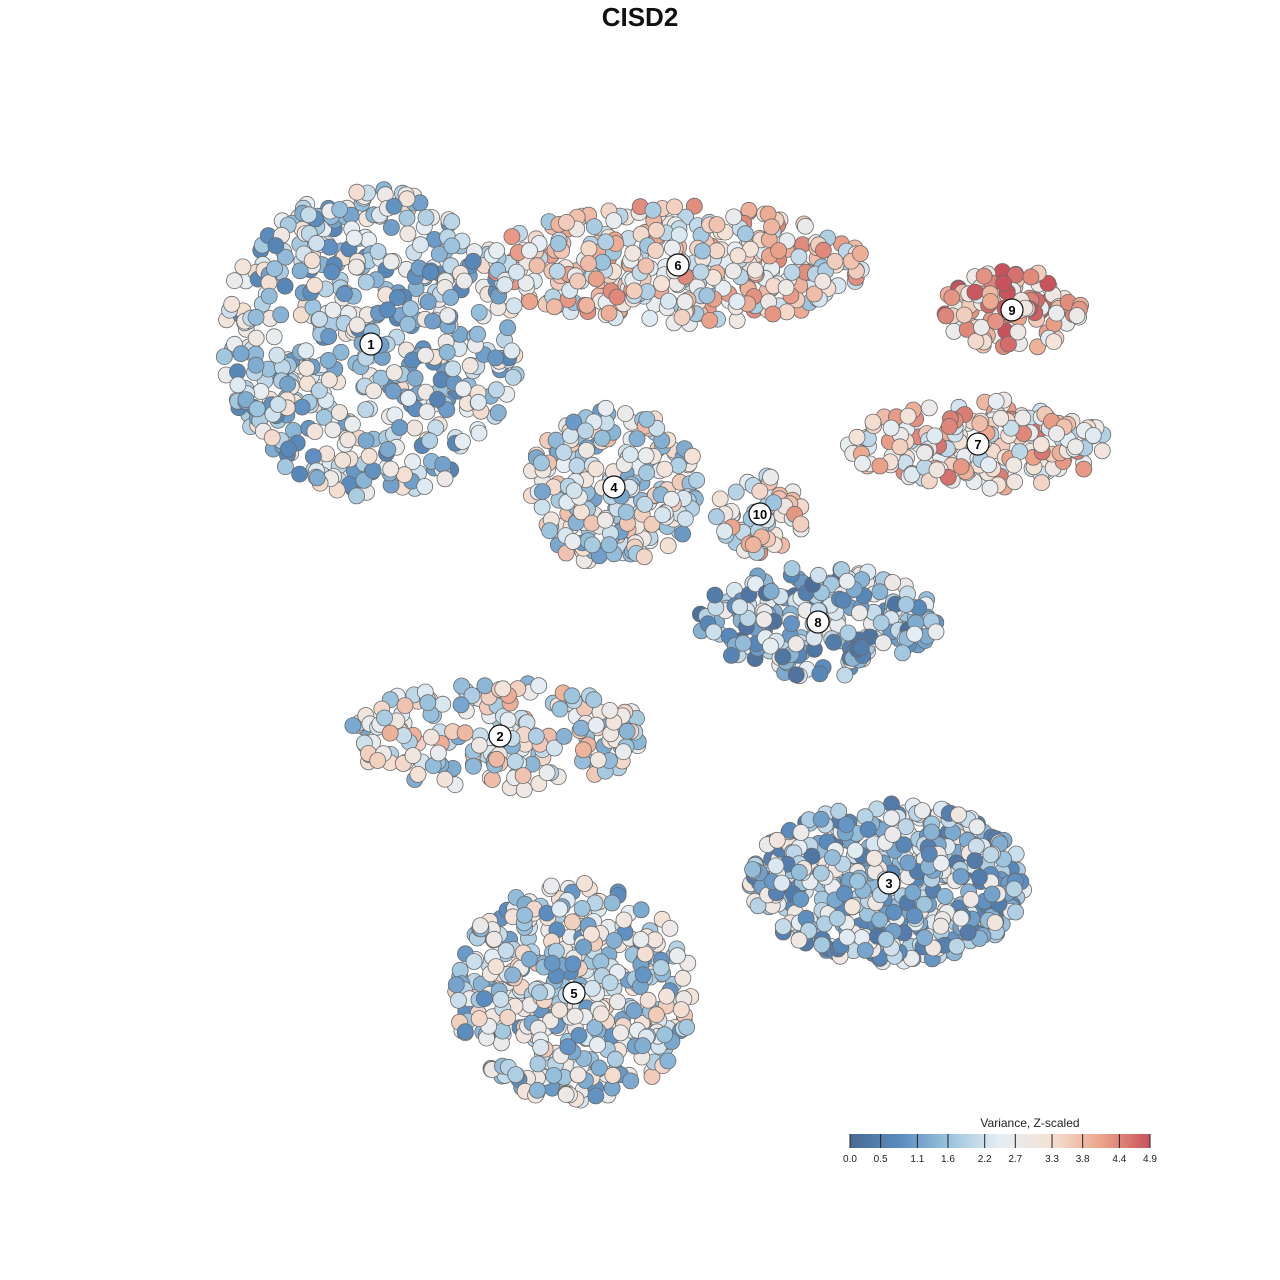 This screenshot has height=1280, width=1280. What do you see at coordinates (640, 17) in the screenshot?
I see `chart-title: CISD2` at bounding box center [640, 17].